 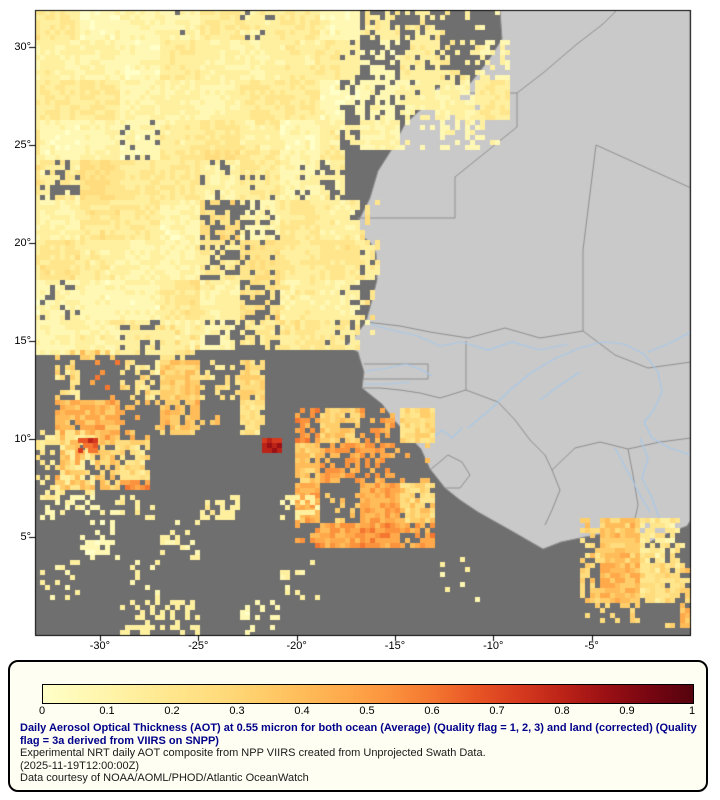 I want to click on colorbar-tick-label: 1, so click(x=692, y=711).